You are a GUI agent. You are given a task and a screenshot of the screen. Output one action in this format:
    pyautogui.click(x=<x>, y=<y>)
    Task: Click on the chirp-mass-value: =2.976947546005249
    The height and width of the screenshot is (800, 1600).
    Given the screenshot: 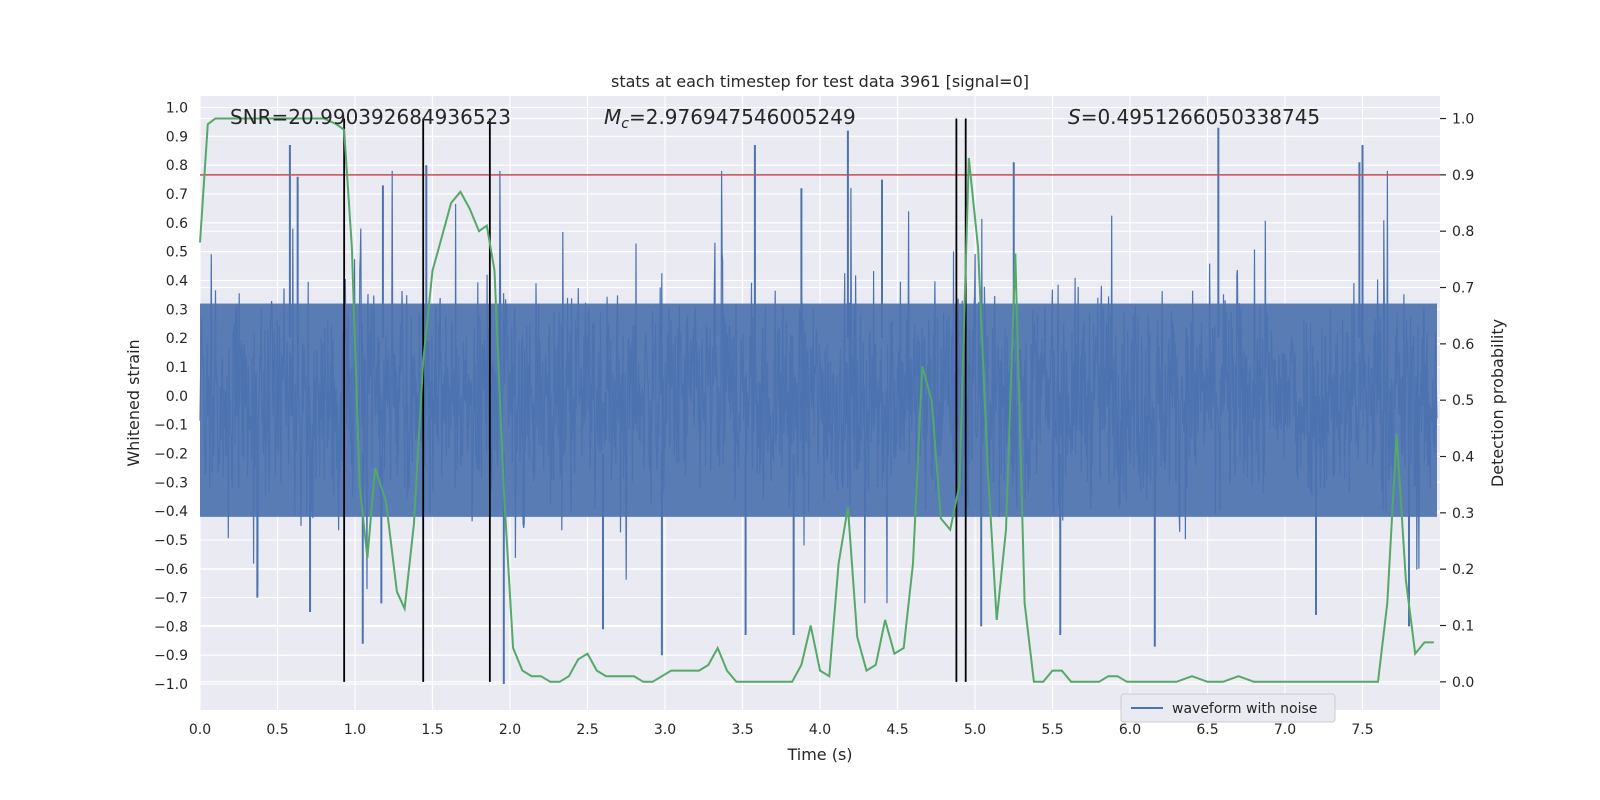 What is the action you would take?
    pyautogui.click(x=742, y=117)
    